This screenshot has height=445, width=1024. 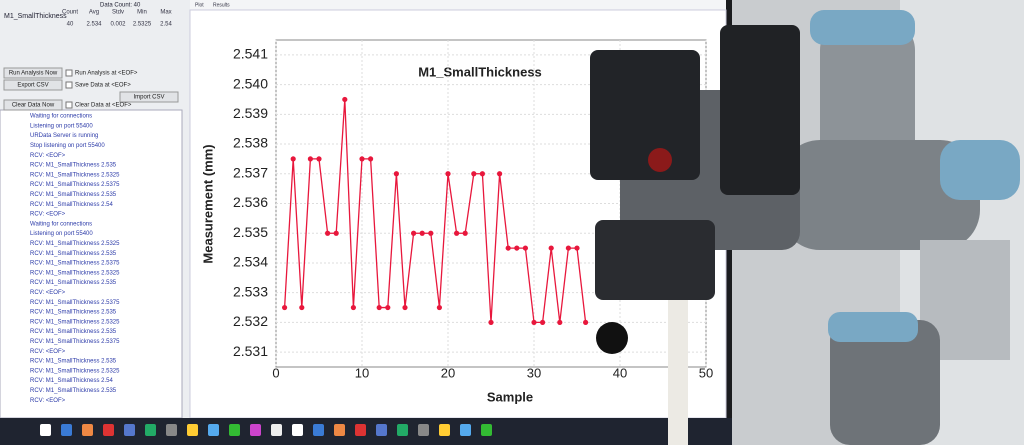 What do you see at coordinates (266, 430) in the screenshot?
I see `taskbar-icons` at bounding box center [266, 430].